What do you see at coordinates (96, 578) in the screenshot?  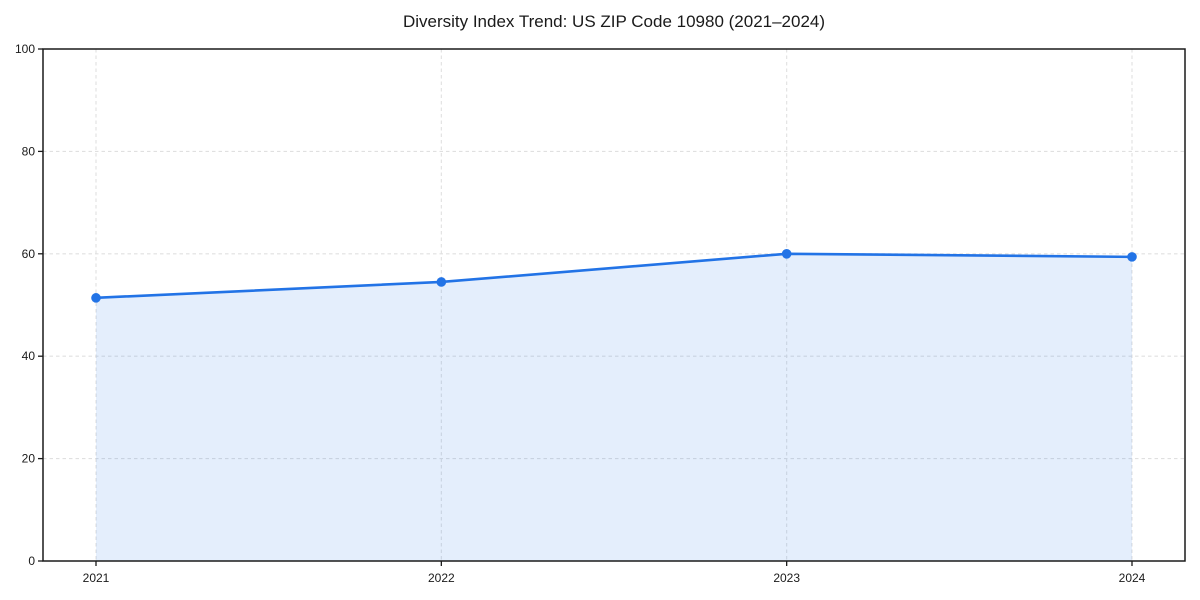 I see `x-tick-label: 2021` at bounding box center [96, 578].